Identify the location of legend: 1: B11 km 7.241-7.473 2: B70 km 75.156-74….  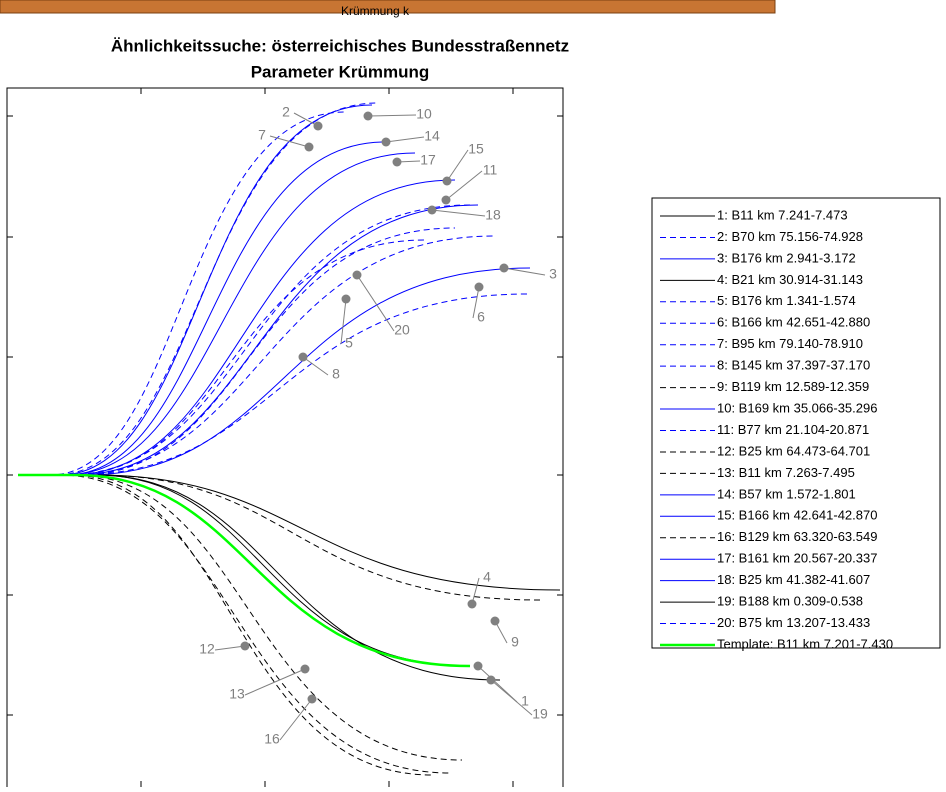
(776, 429).